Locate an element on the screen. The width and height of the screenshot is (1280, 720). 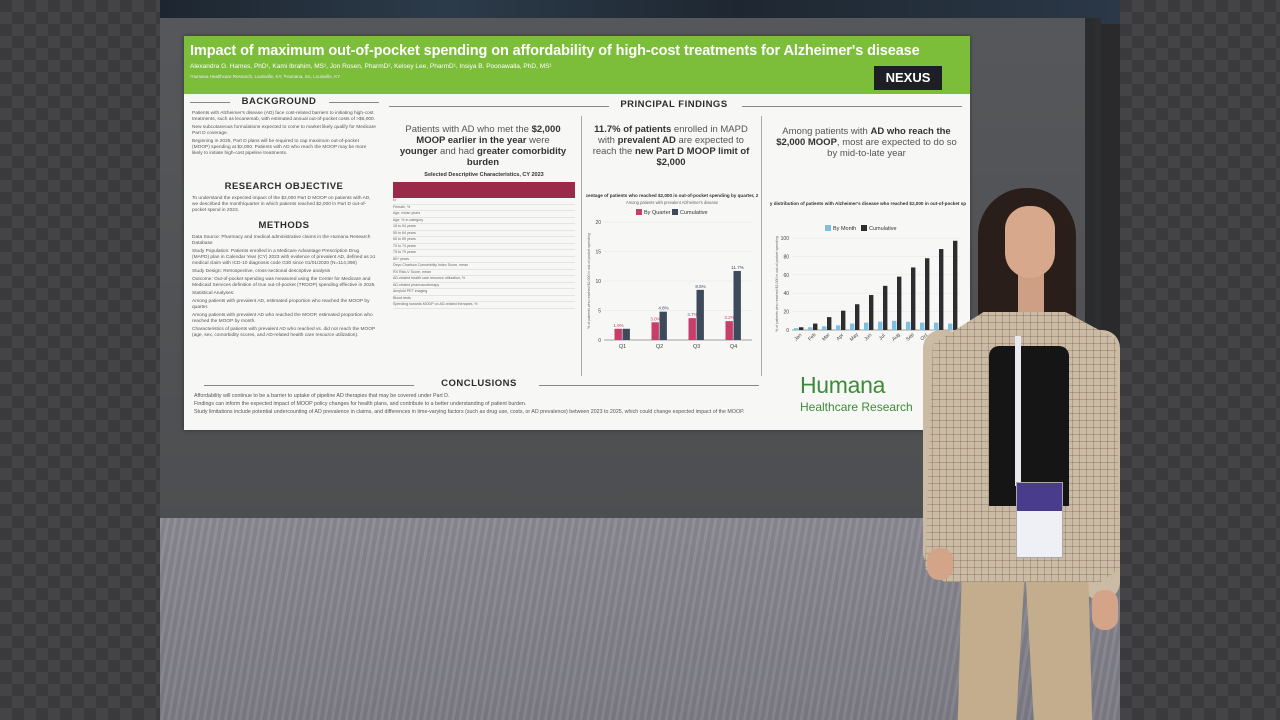
legend-label: By Month is located at coordinates (844, 229).